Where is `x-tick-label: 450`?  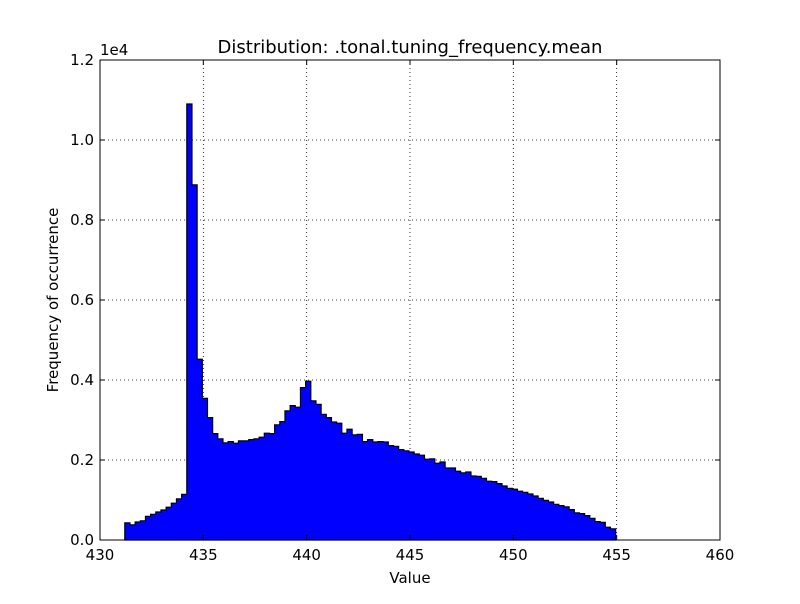
x-tick-label: 450 is located at coordinates (513, 555).